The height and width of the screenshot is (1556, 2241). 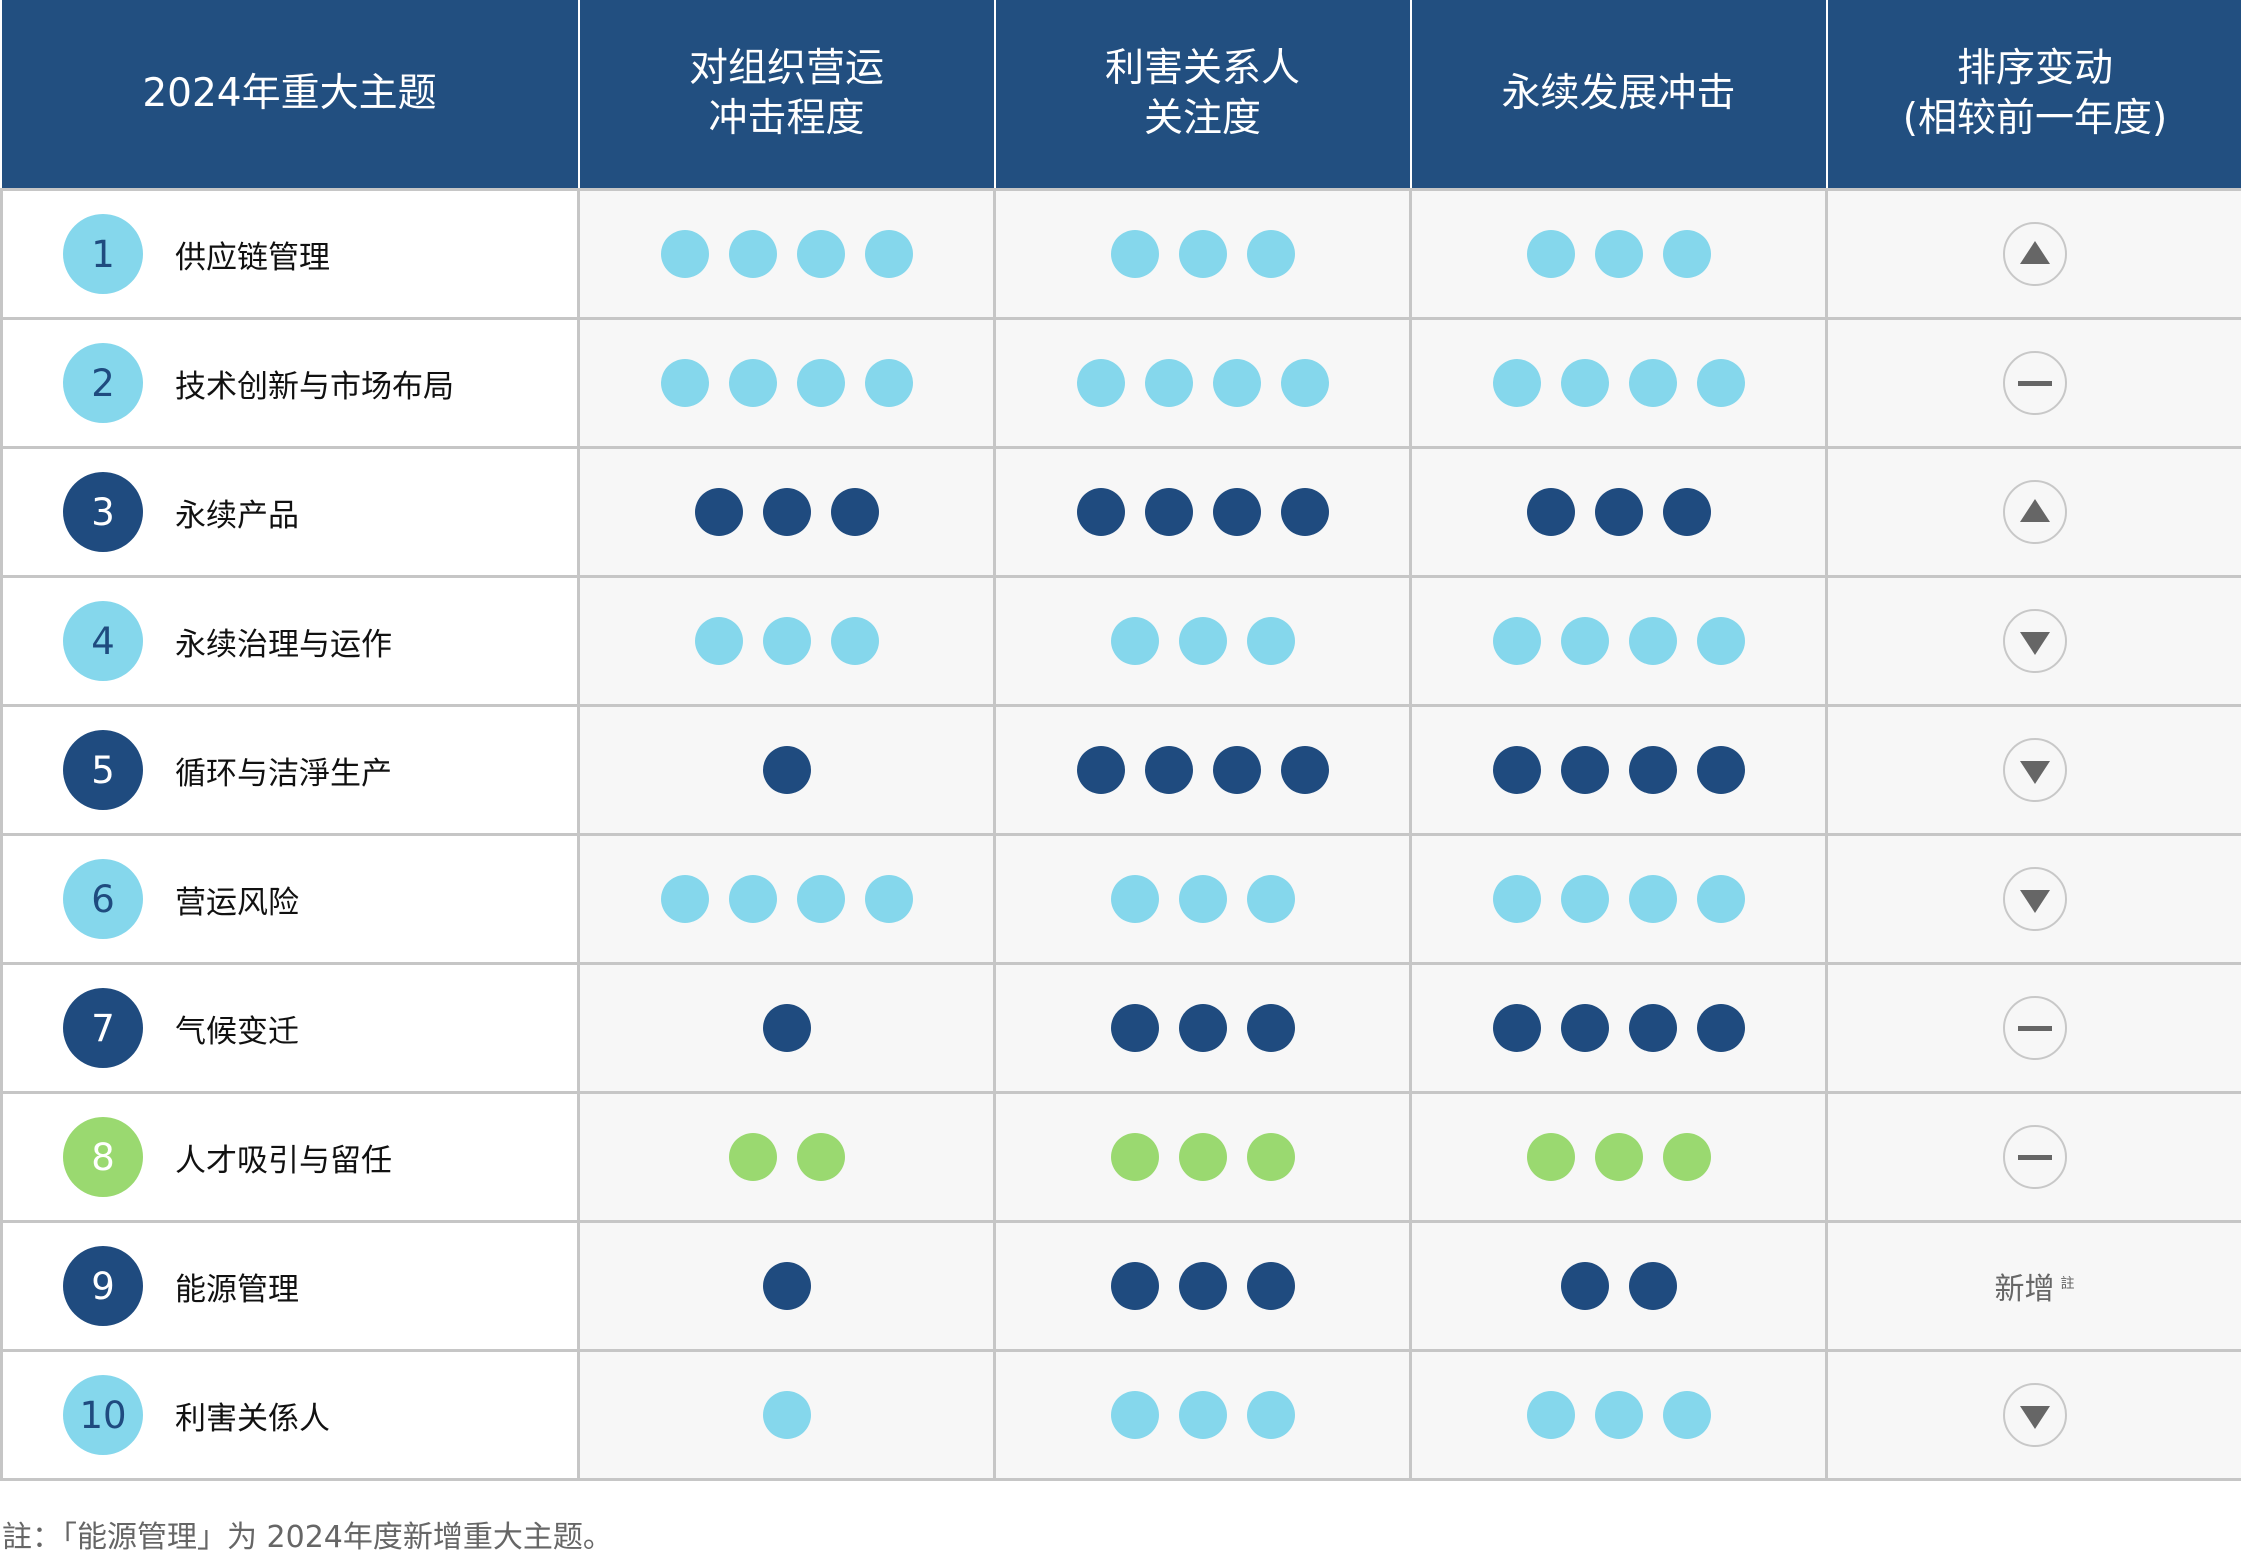 I want to click on rank-badge: 5, so click(x=103, y=770).